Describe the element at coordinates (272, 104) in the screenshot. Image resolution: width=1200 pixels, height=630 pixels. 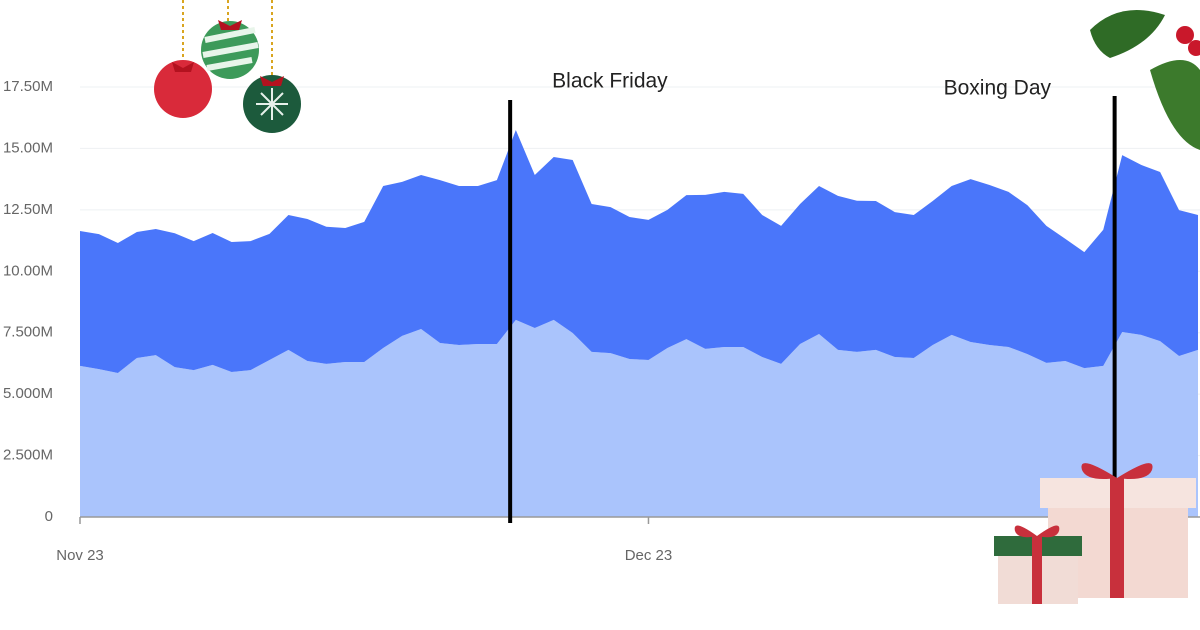
I see `snowflake` at that location.